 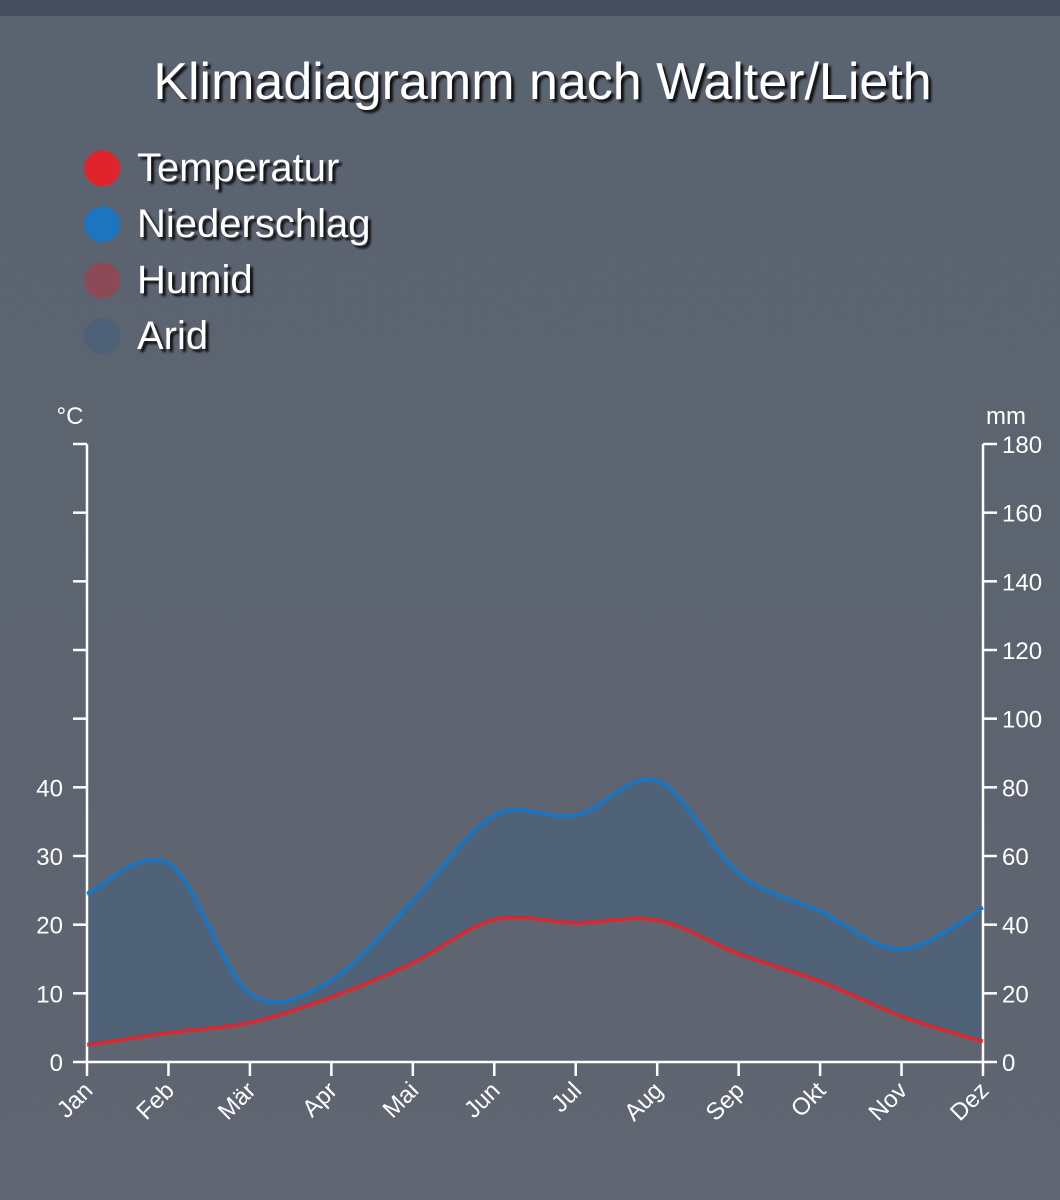 What do you see at coordinates (1022, 445) in the screenshot?
I see `right-axis-tick-label-180: 180` at bounding box center [1022, 445].